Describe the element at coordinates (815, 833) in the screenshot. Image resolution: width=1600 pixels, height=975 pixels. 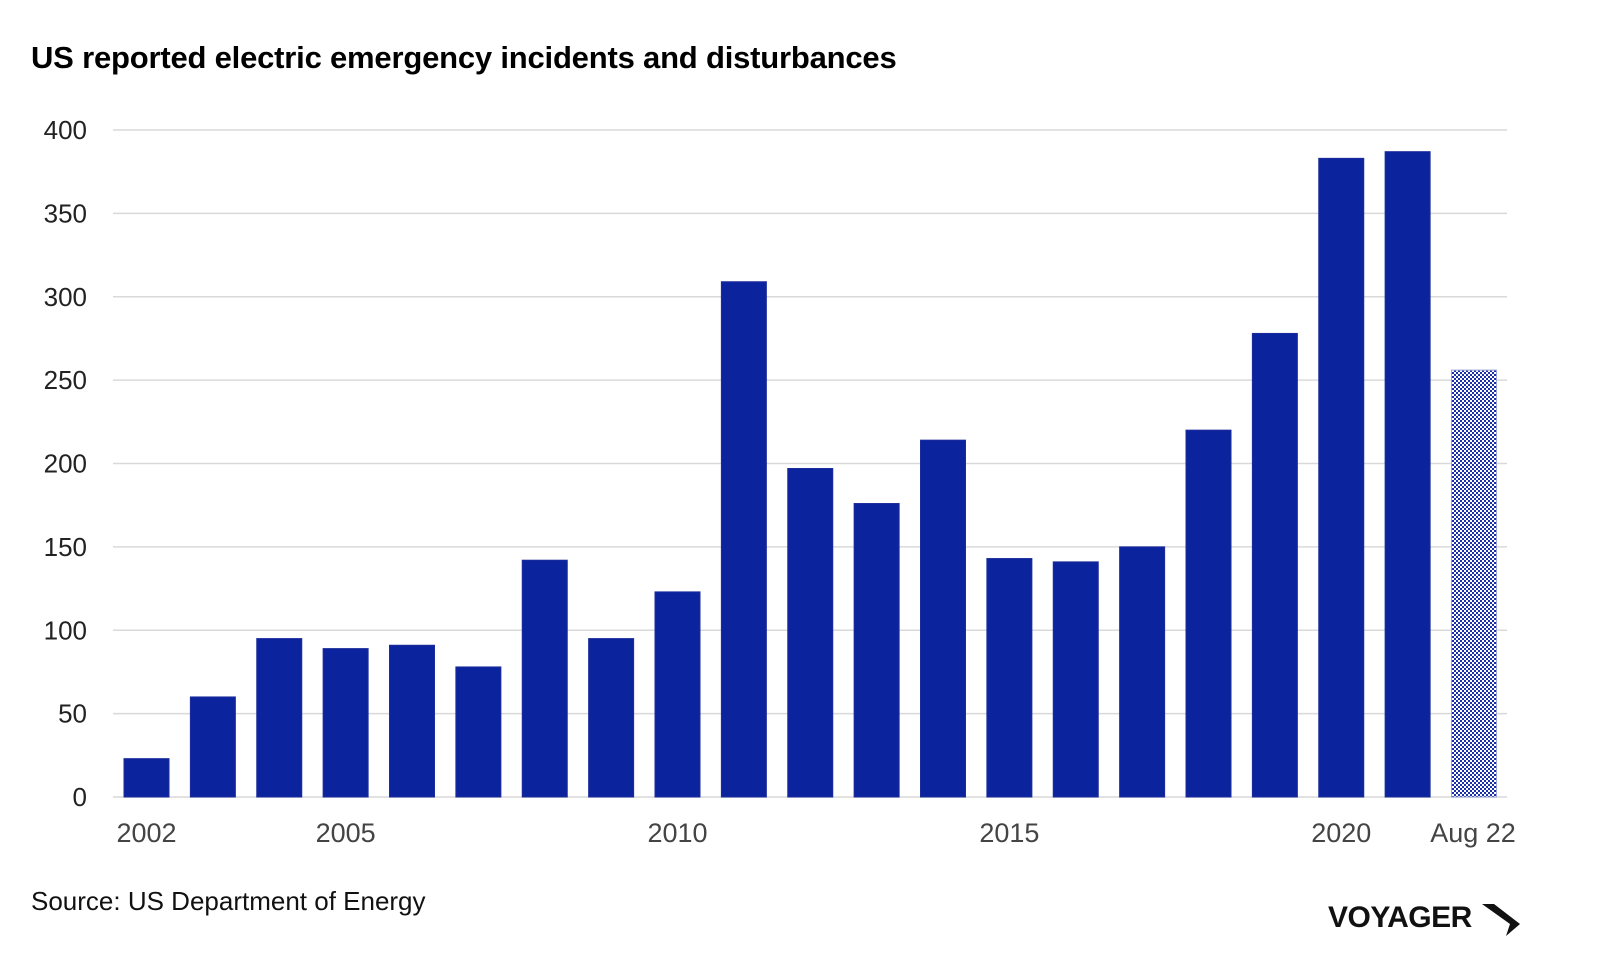
I see `x-axis-ticks: 2002 2005 2010 2015 2020 Aug 22` at that location.